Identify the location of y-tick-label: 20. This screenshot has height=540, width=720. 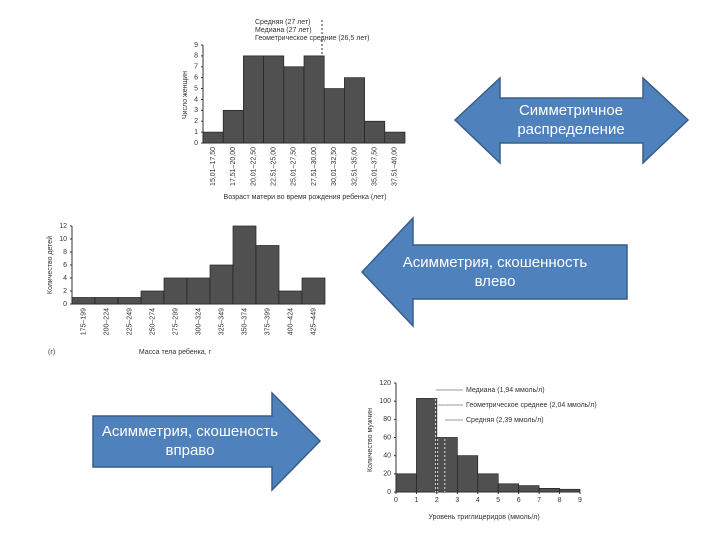
(387, 474).